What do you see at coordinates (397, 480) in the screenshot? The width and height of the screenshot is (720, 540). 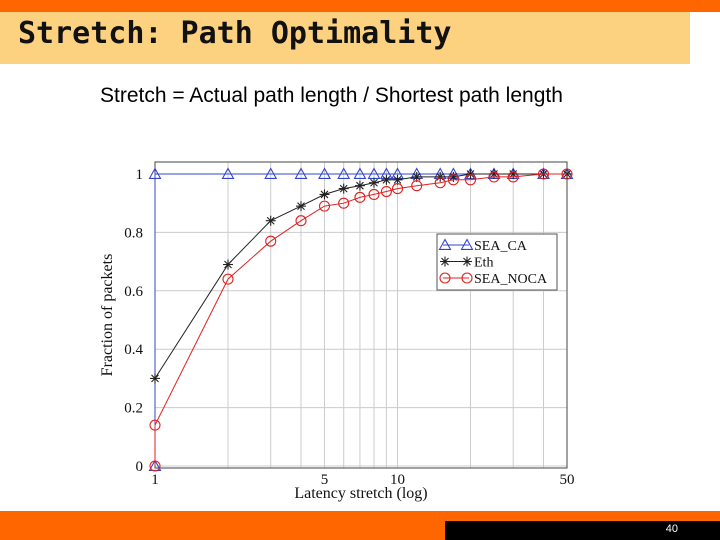 I see `x-tick-label: 10` at bounding box center [397, 480].